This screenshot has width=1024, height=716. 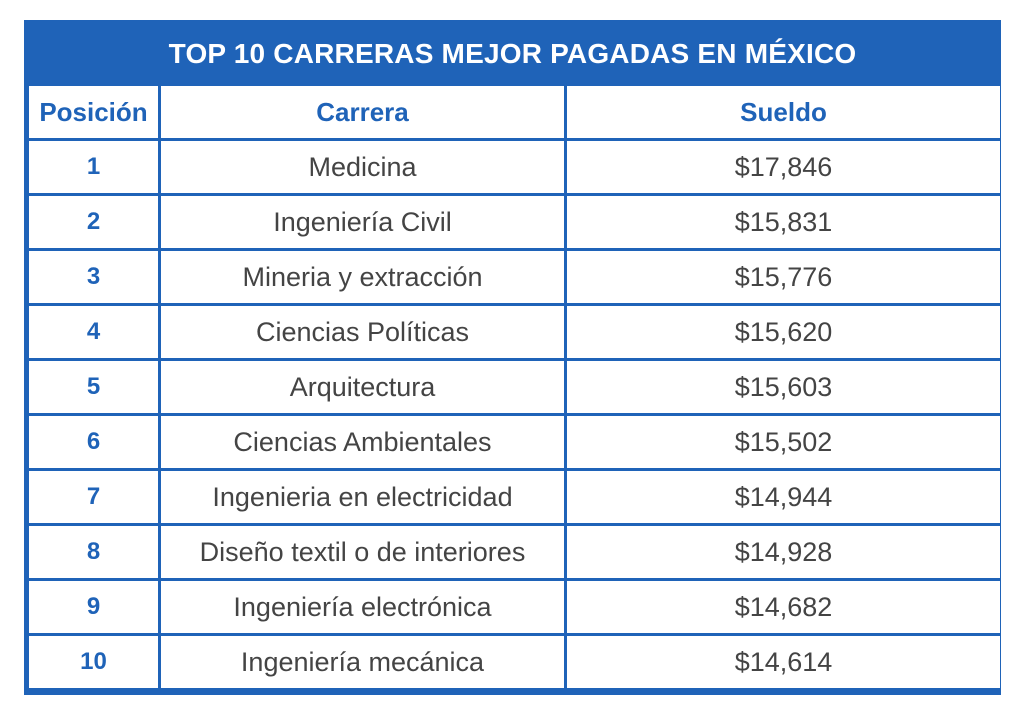 I want to click on column-header-position: Posición, so click(x=93, y=112).